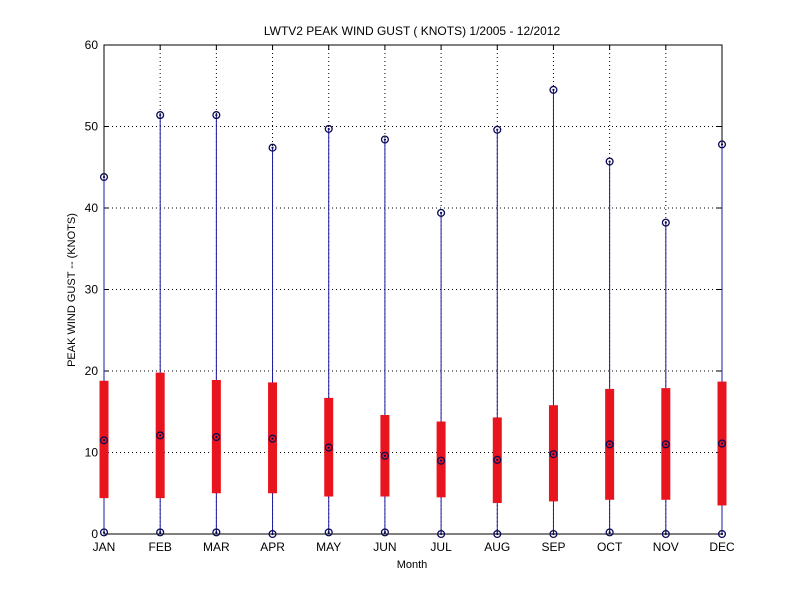 This screenshot has height=600, width=800. Describe the element at coordinates (216, 547) in the screenshot. I see `x-tick-label: MAR` at that location.